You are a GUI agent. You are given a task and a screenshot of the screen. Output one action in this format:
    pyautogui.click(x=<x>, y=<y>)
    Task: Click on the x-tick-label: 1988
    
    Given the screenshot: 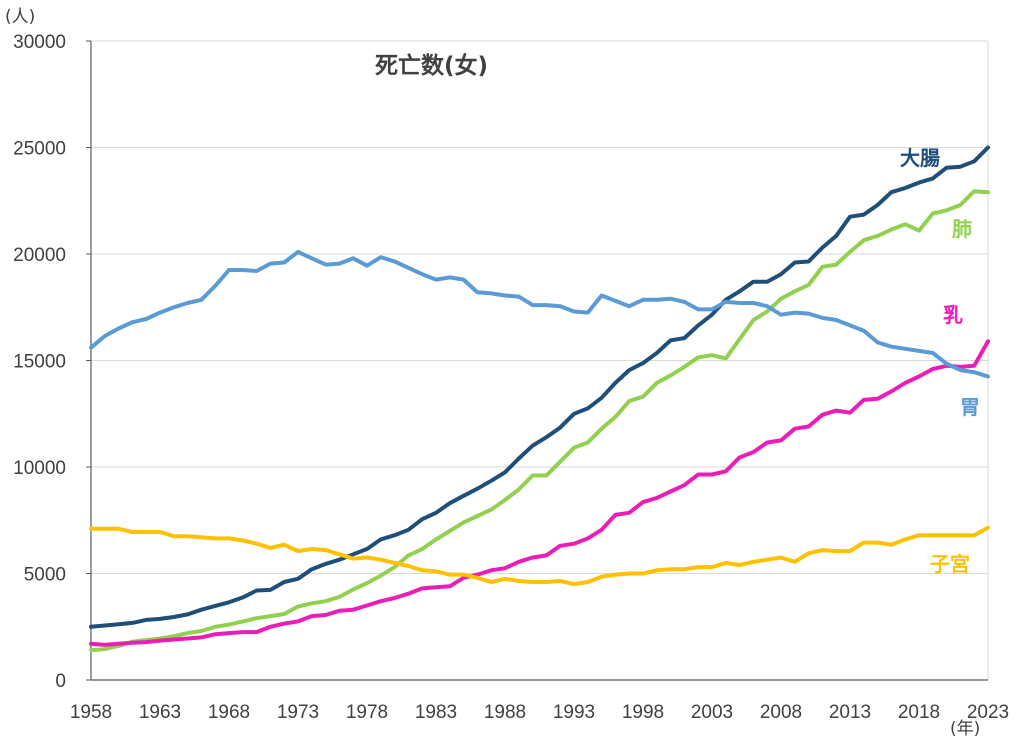 What is the action you would take?
    pyautogui.click(x=505, y=712)
    